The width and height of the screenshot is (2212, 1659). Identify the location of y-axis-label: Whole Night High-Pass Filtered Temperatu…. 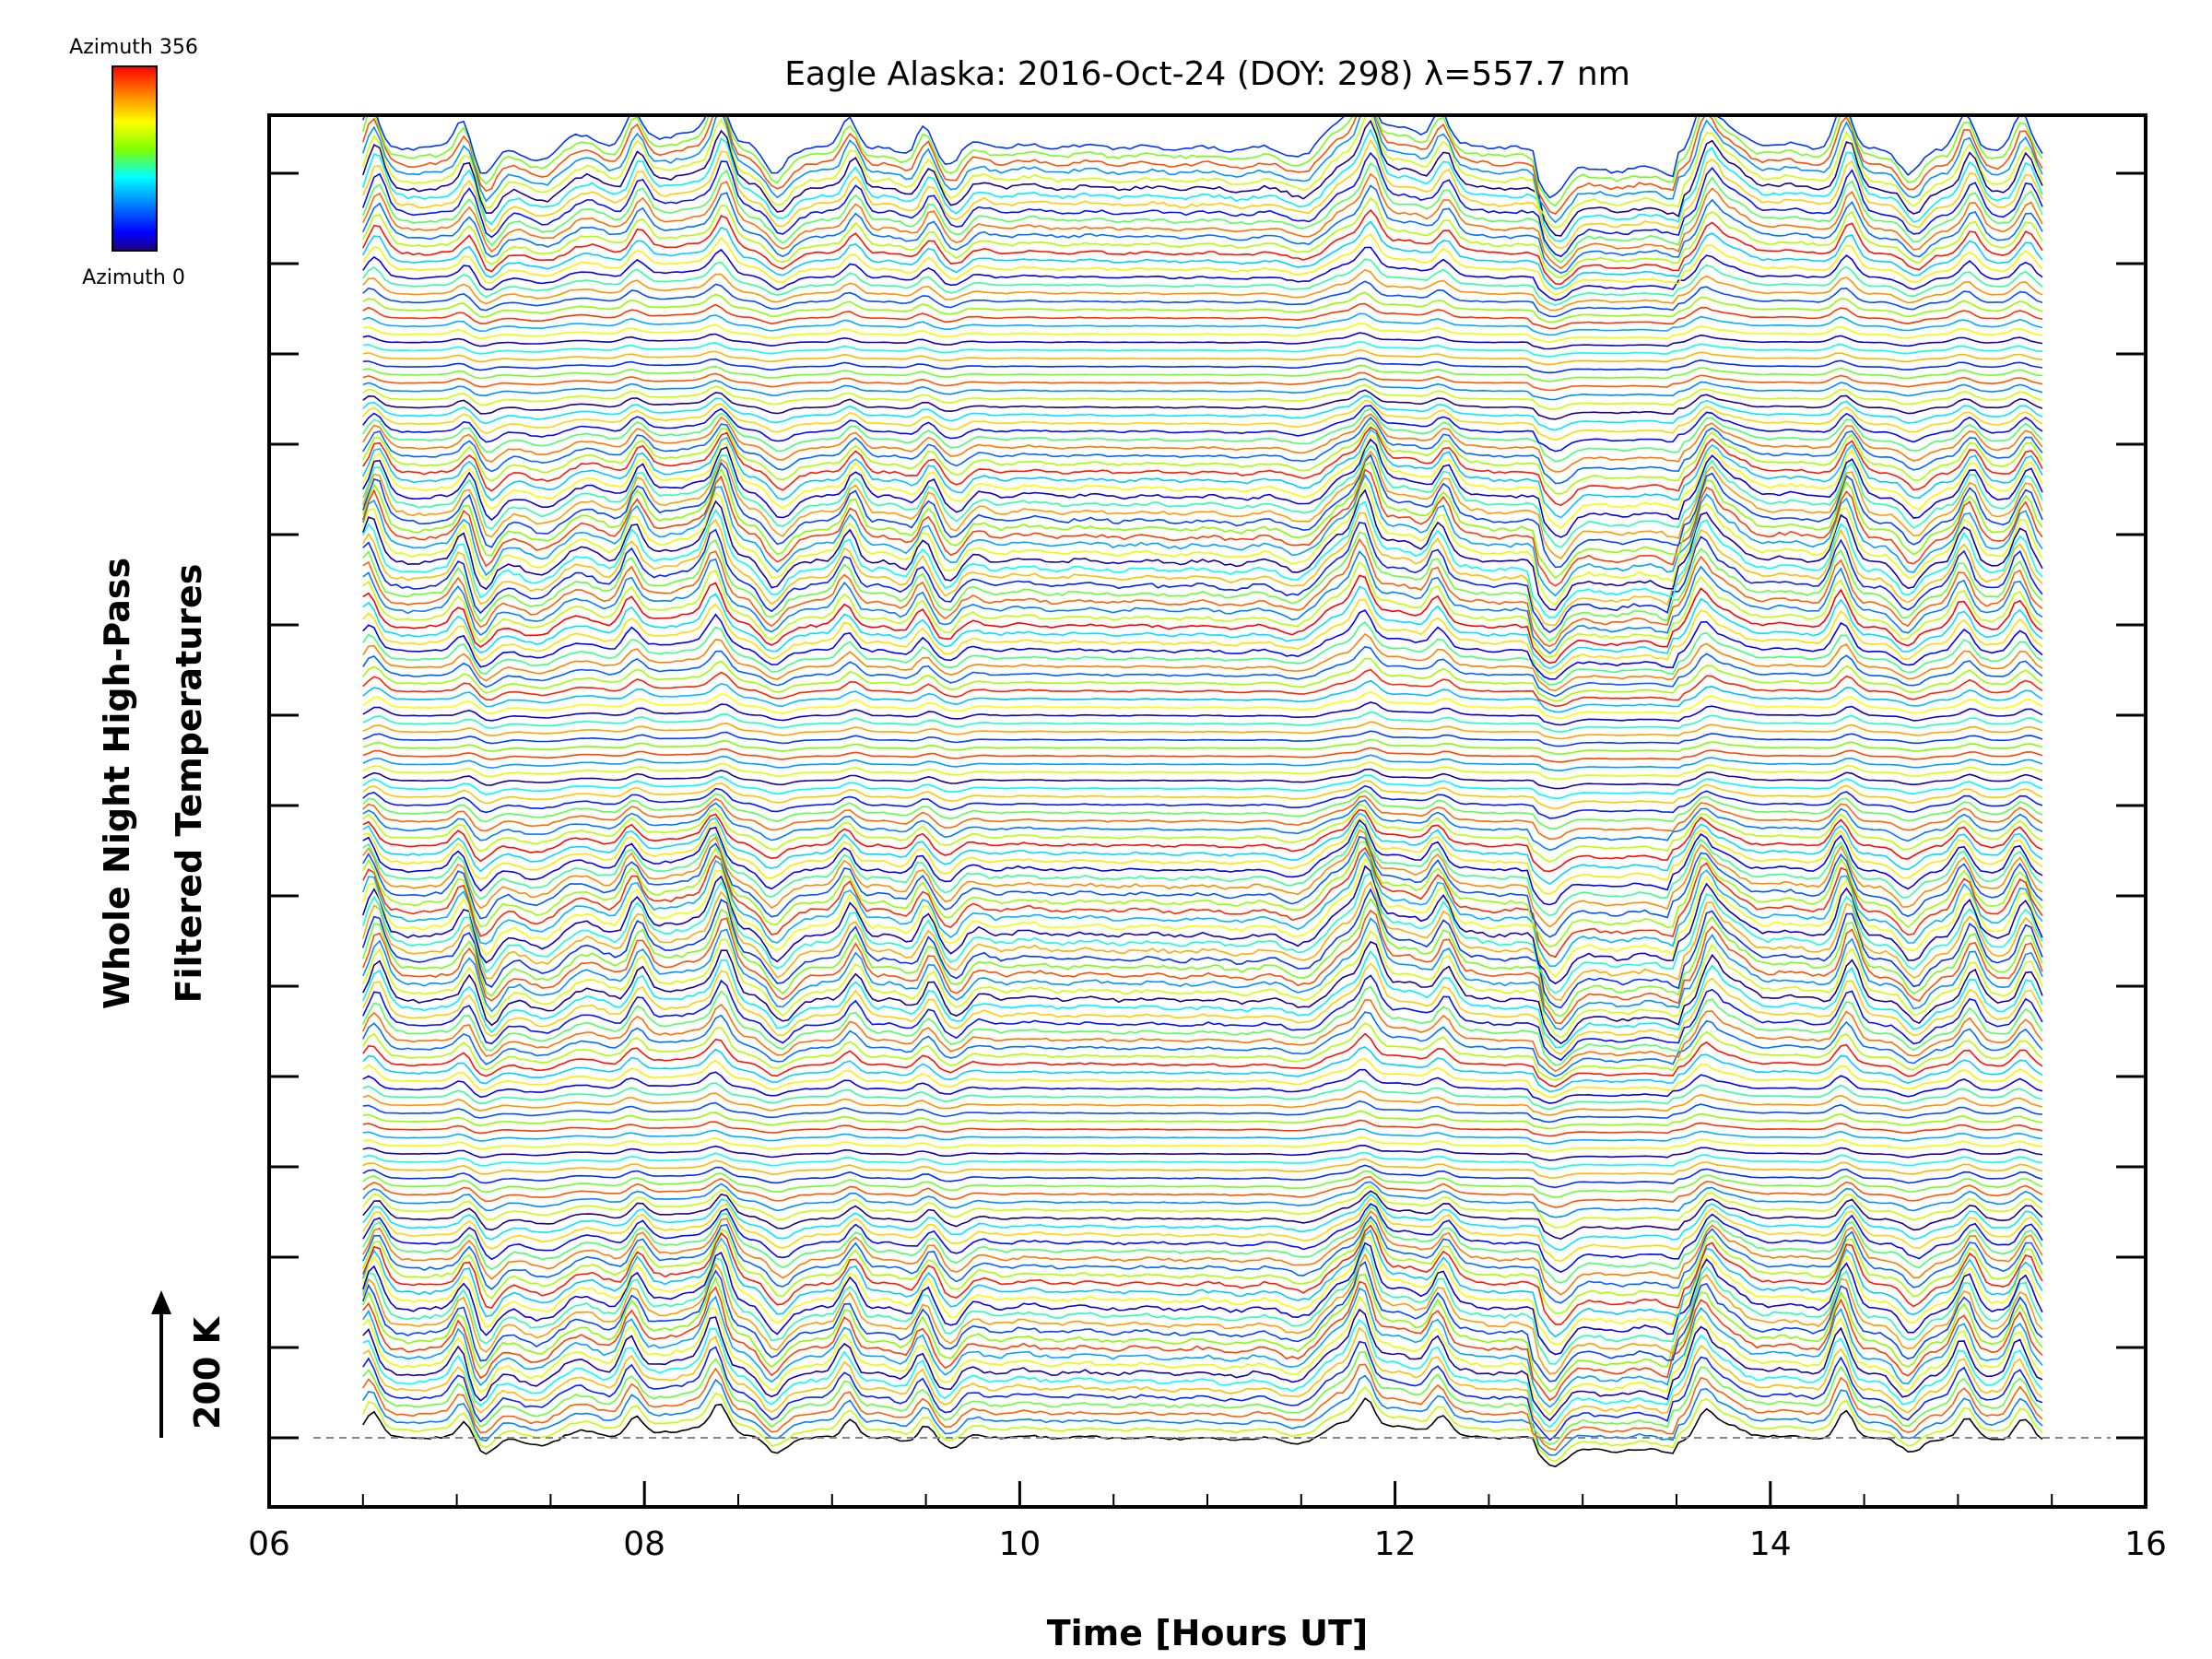
(153, 783).